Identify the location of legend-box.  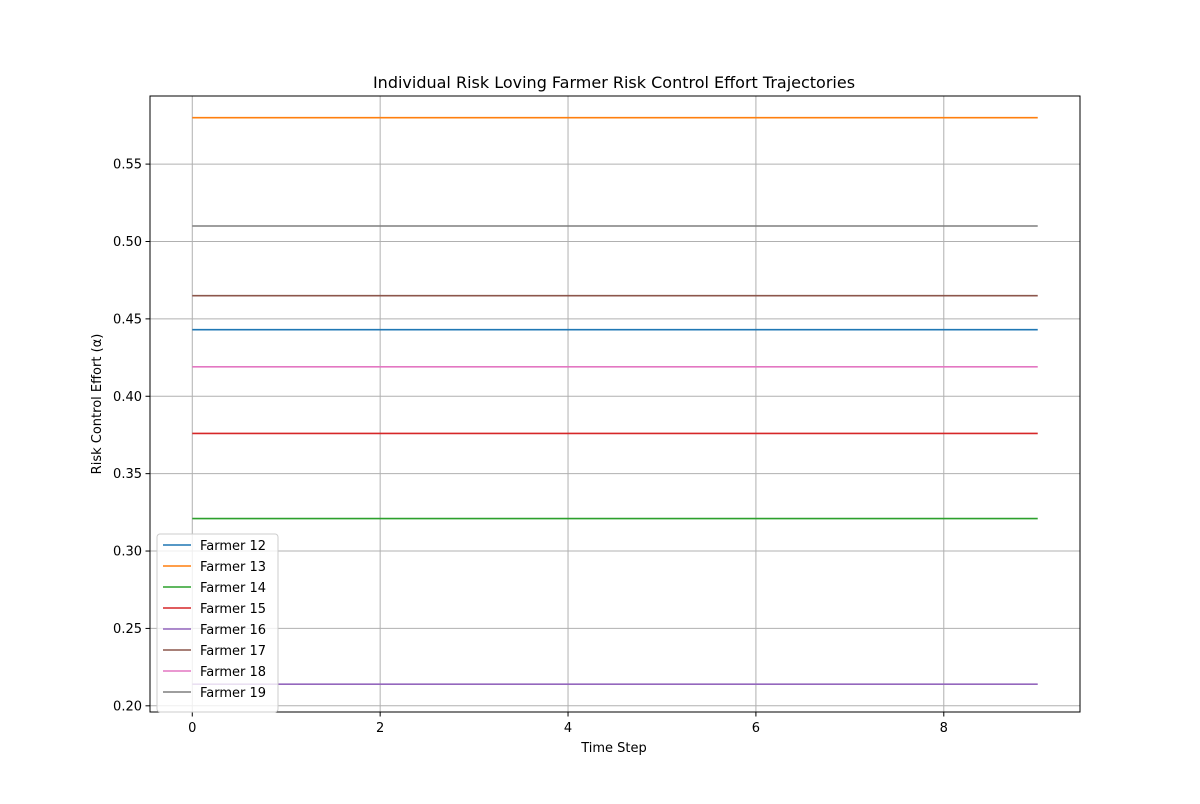
(217, 623).